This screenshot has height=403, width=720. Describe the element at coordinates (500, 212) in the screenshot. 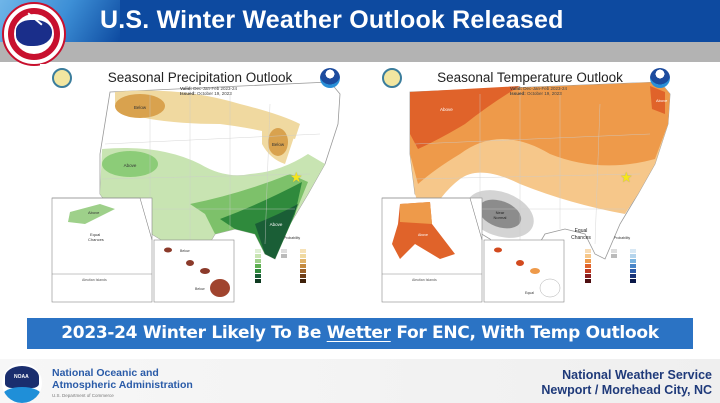

I see `svg-text: Near` at that location.